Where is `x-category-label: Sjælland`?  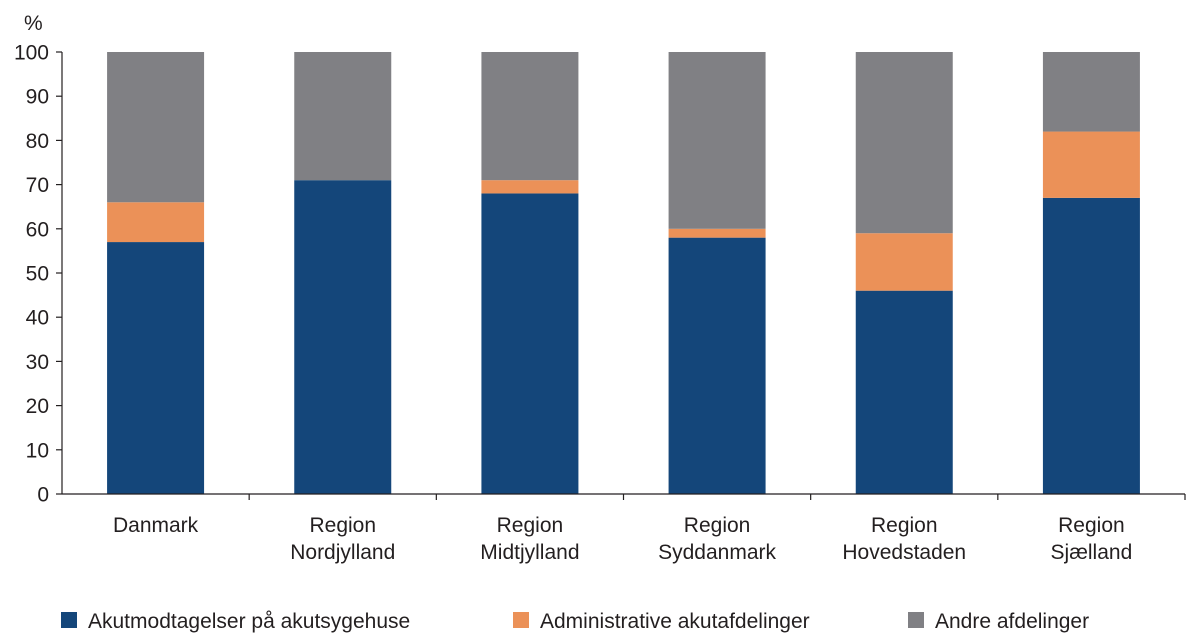 x-category-label: Sjælland is located at coordinates (1092, 552).